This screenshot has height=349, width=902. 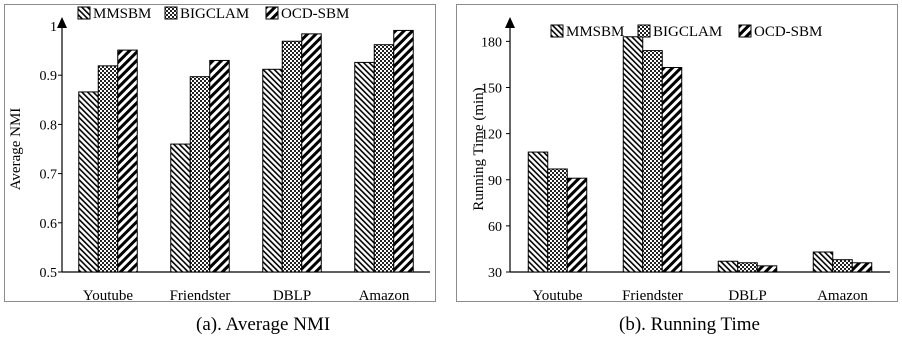 What do you see at coordinates (49, 224) in the screenshot?
I see `y-tick-label: 0.6` at bounding box center [49, 224].